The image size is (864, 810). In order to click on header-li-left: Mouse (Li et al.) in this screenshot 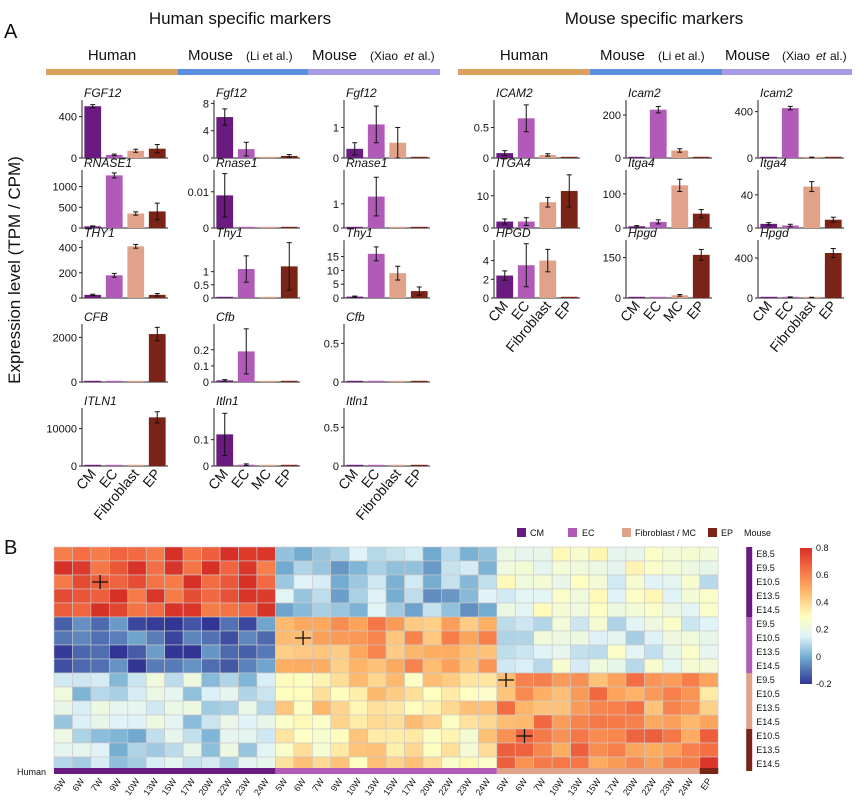, I will do `click(240, 55)`.